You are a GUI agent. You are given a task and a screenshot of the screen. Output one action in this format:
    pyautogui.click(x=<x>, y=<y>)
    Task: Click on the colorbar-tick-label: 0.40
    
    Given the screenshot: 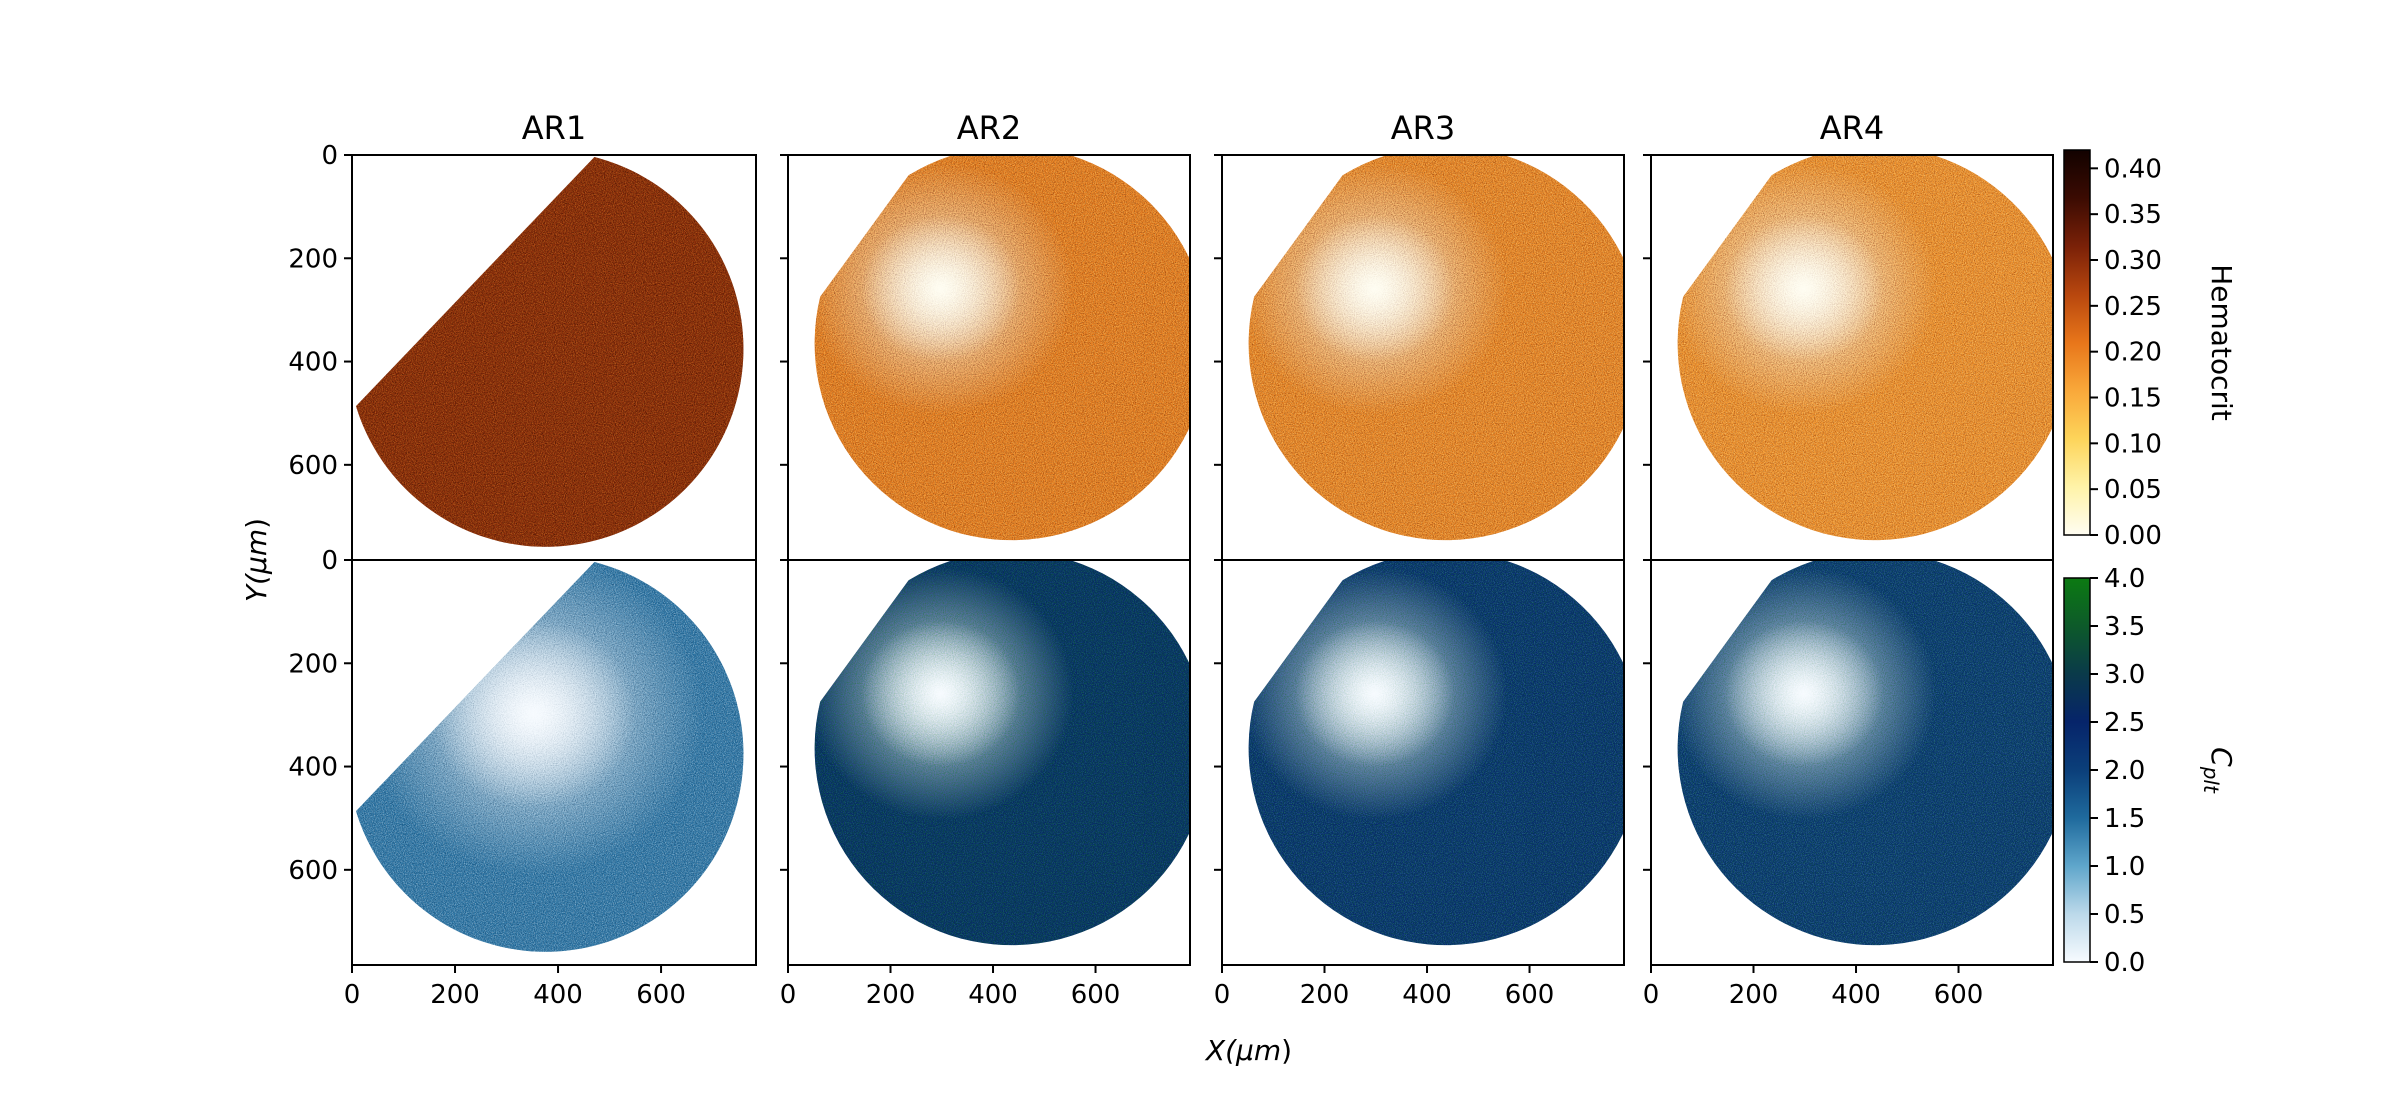 What is the action you would take?
    pyautogui.click(x=2133, y=169)
    